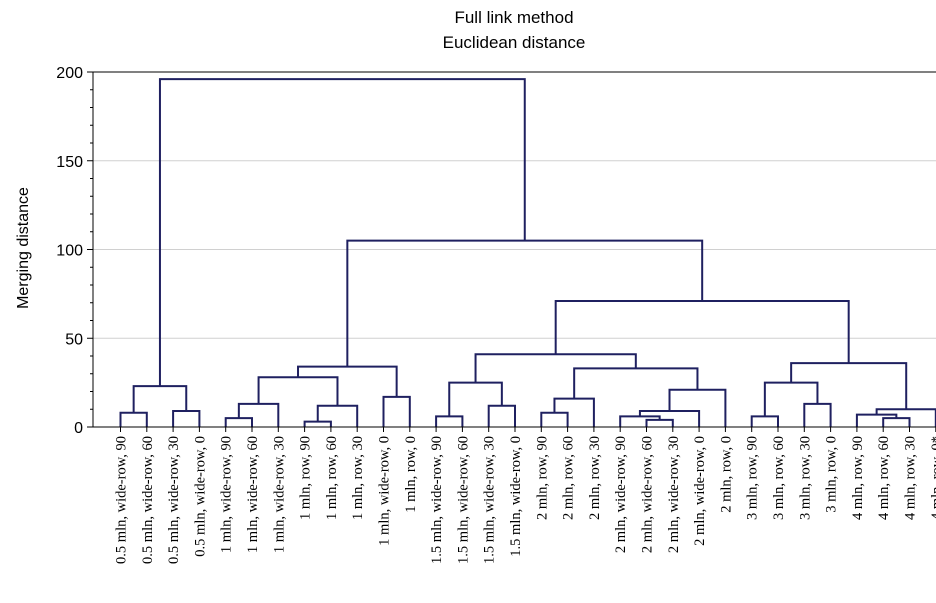 The width and height of the screenshot is (936, 603). Describe the element at coordinates (306, 478) in the screenshot. I see `leaf-label: 1 mln, row, 90` at that location.